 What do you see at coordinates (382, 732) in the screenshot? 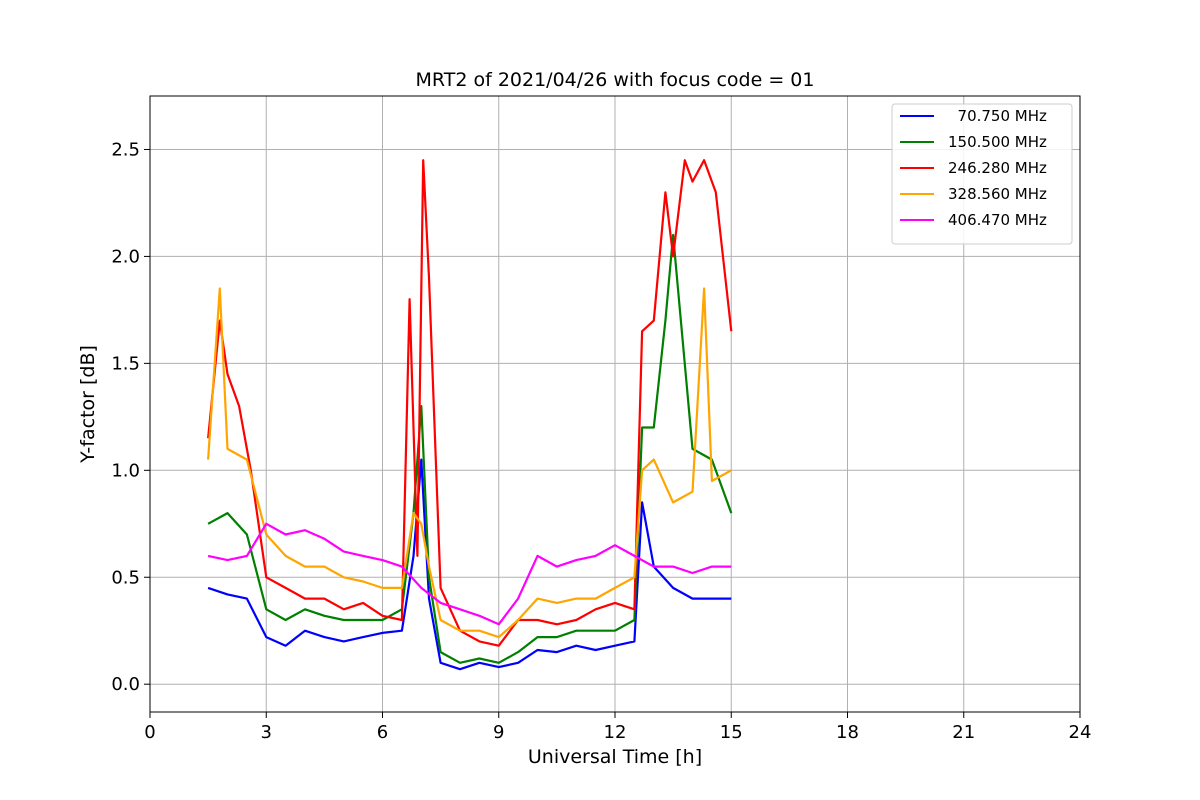
I see `x-tick-label: 6` at bounding box center [382, 732].